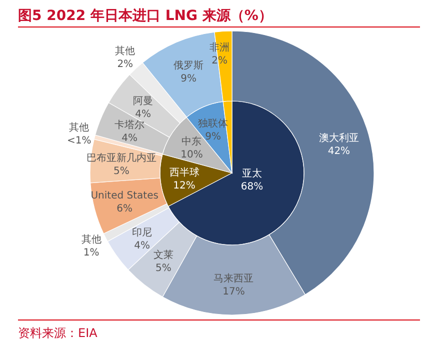 This screenshot has width=444, height=347. Describe the element at coordinates (79, 141) in the screenshot. I see `data-label: <1%` at that location.